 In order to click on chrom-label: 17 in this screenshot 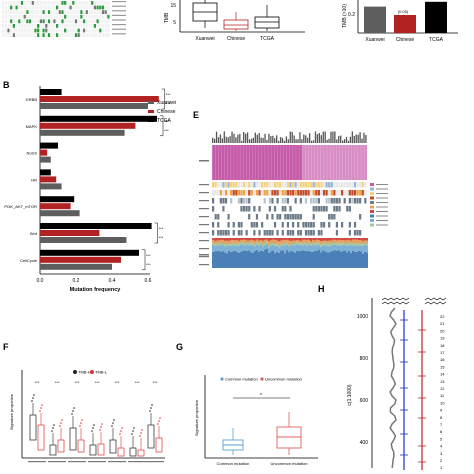, I will do `click(442, 352)`.